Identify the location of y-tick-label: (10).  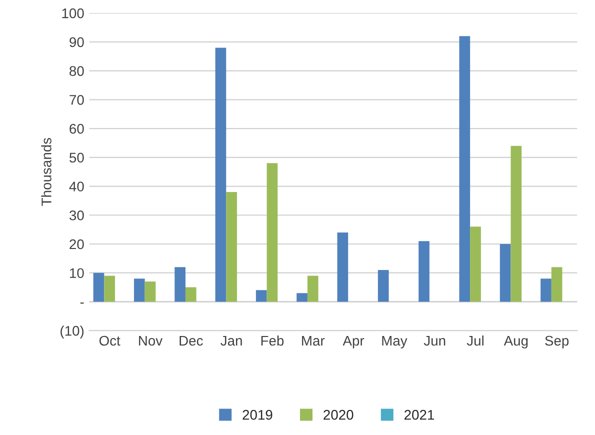
(72, 332).